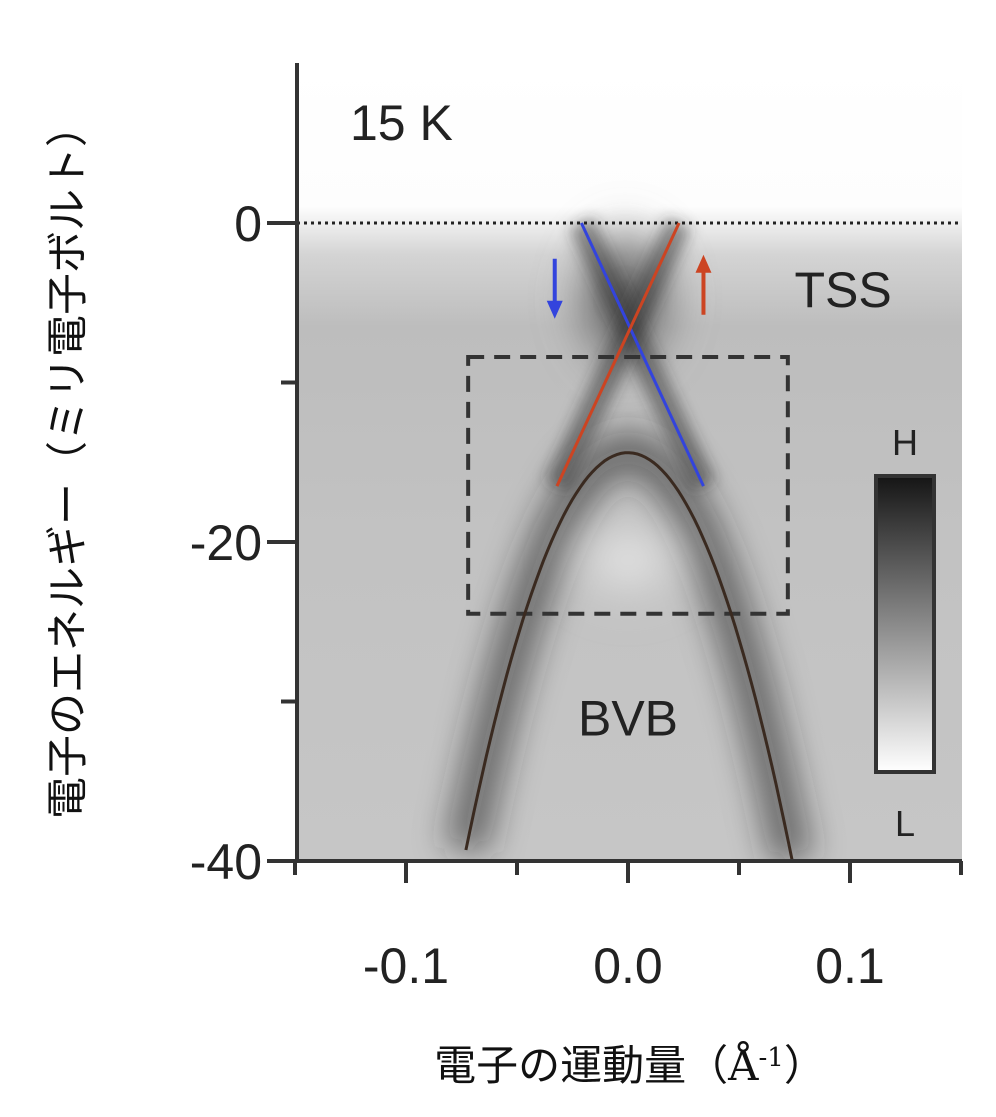  Describe the element at coordinates (401, 123) in the screenshot. I see `temperature-label: 15 K` at that location.